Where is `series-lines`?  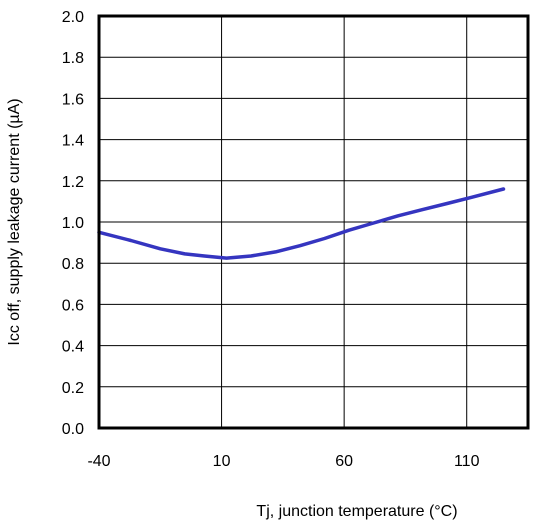 series-lines is located at coordinates (301, 223).